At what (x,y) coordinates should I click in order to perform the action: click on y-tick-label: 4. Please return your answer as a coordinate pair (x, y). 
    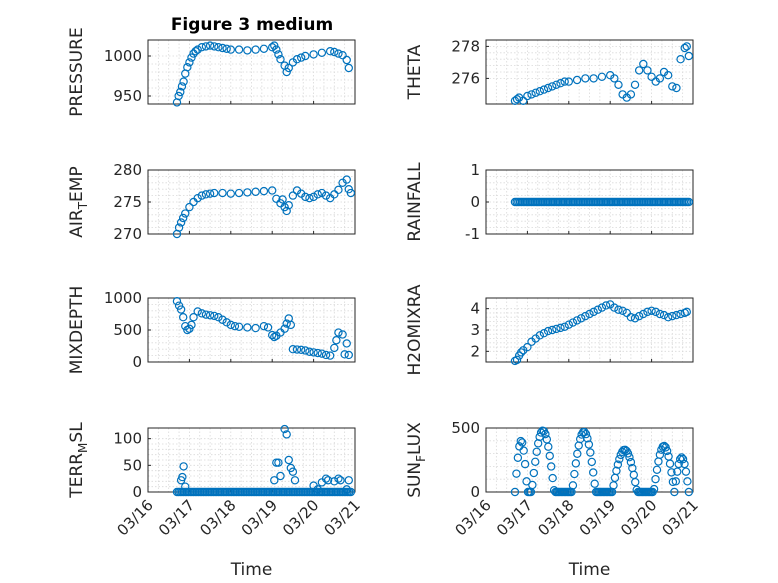
    Looking at the image, I should click on (475, 309).